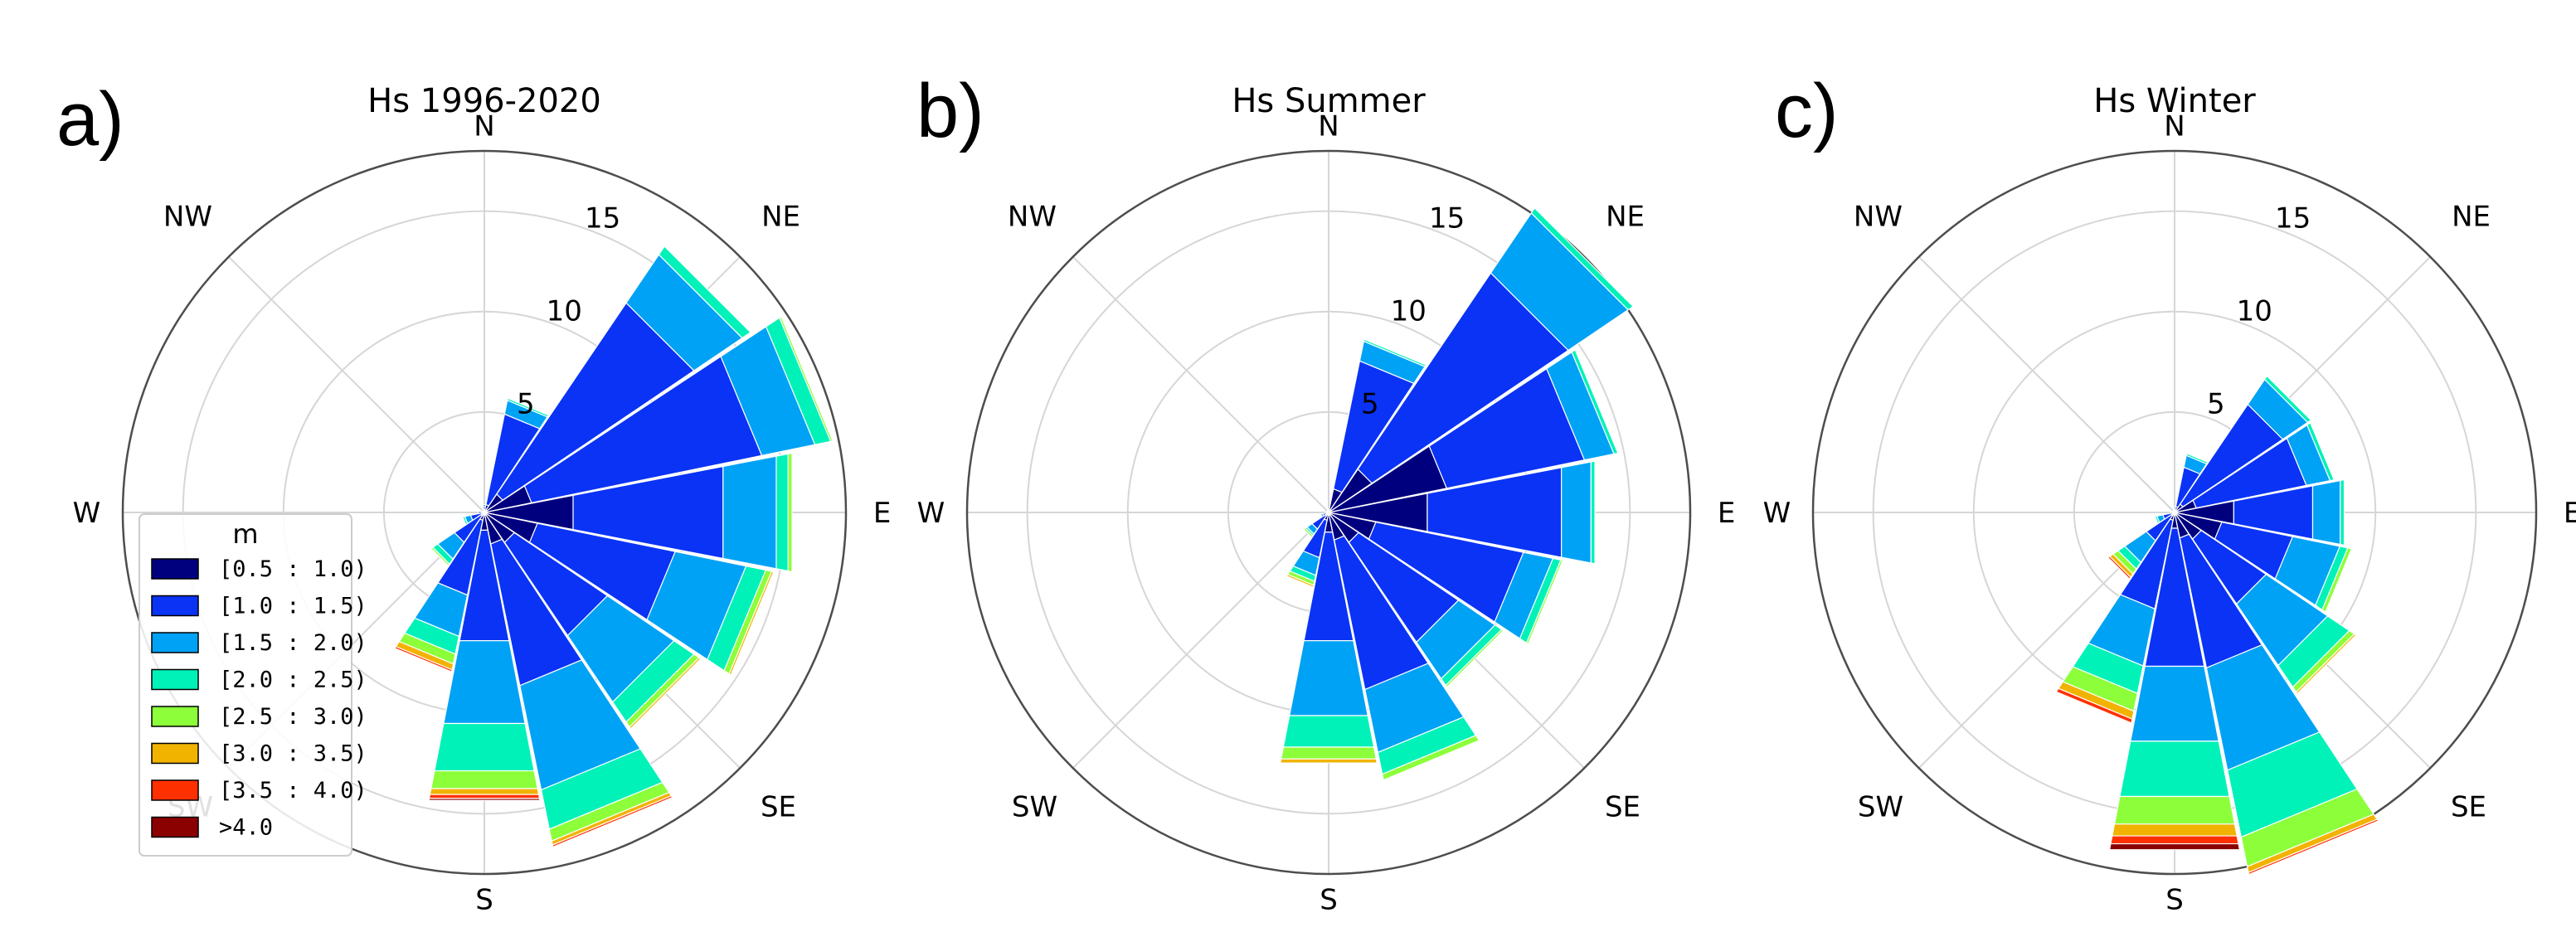  I want to click on petal-WSW-bin2, so click(1322, 515).